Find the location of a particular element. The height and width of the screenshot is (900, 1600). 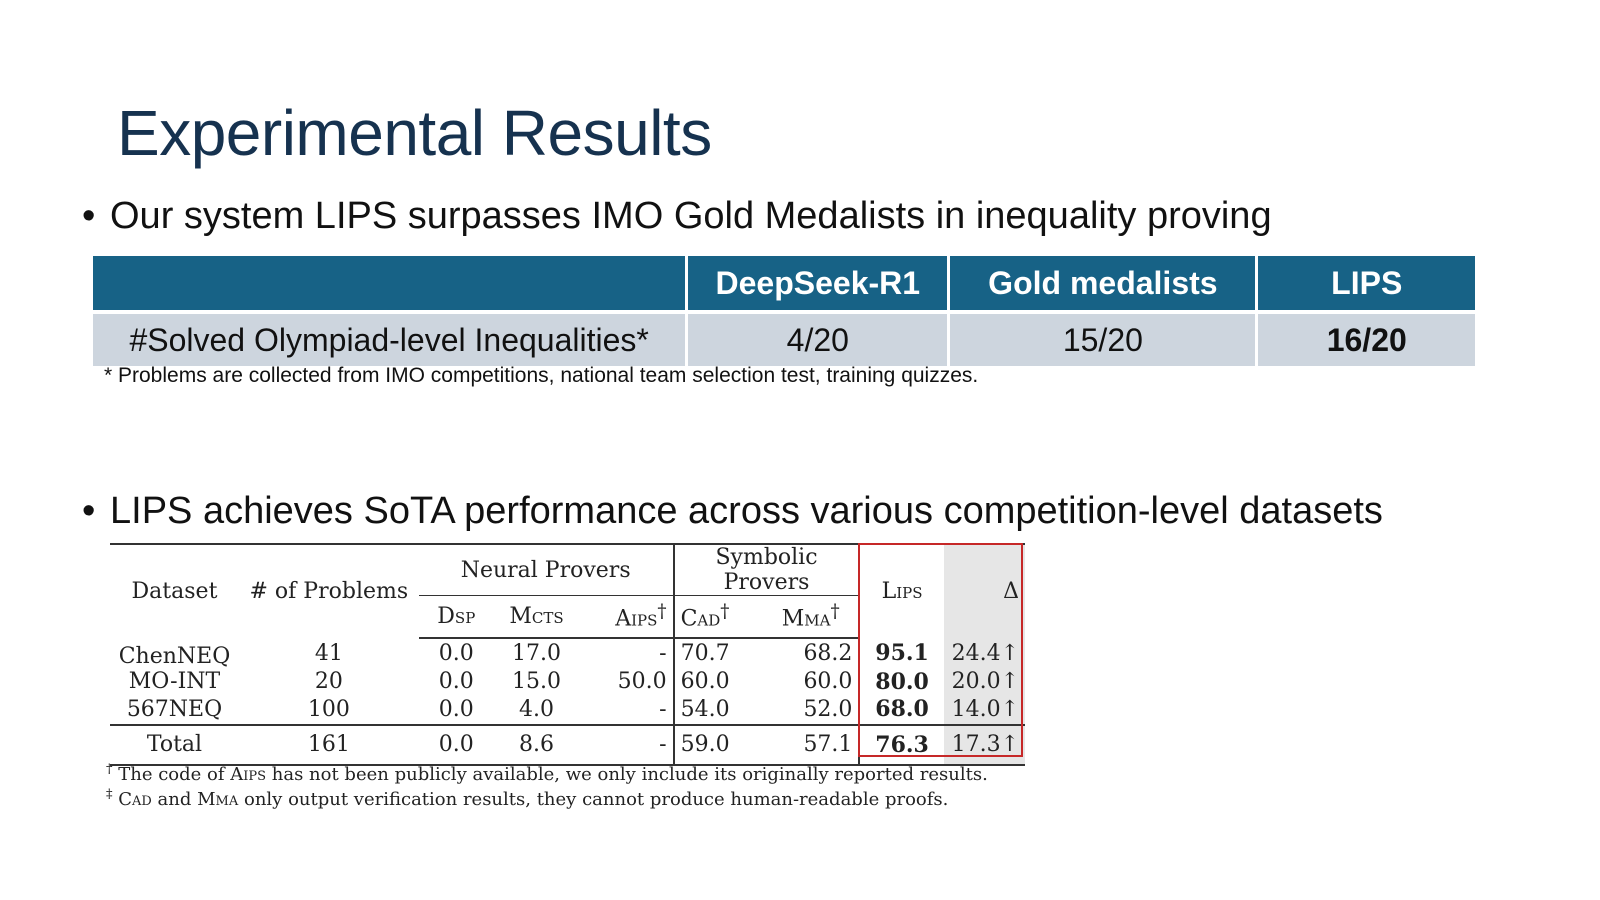

col-cad: Cad† is located at coordinates (718, 617).